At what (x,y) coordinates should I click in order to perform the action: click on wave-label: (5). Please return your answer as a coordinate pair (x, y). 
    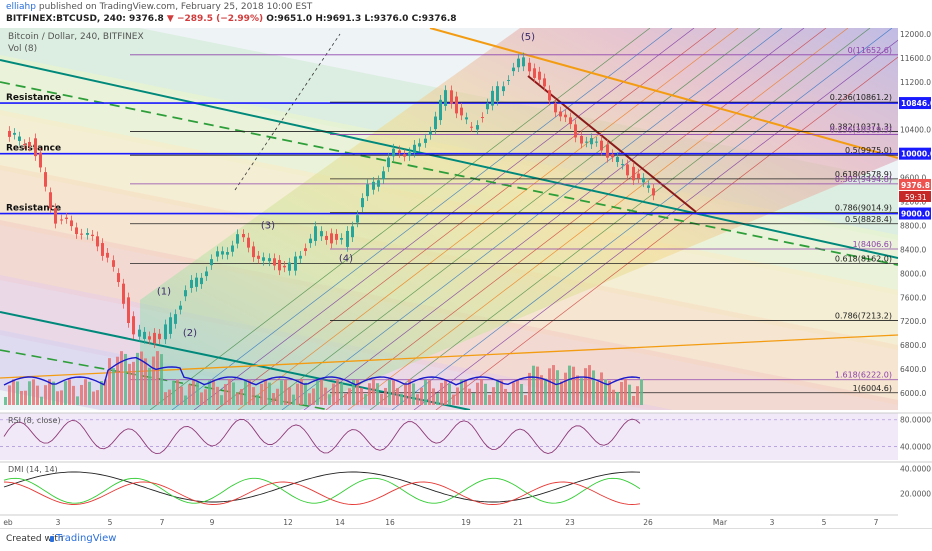
    Looking at the image, I should click on (528, 37).